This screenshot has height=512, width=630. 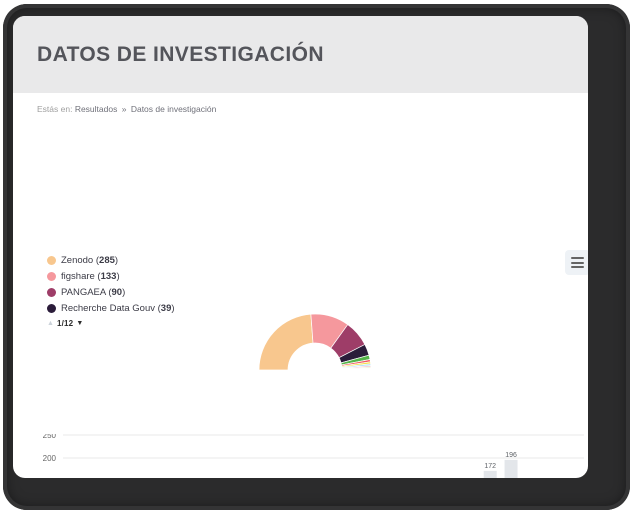 I want to click on bar-value-label: 196, so click(x=511, y=455).